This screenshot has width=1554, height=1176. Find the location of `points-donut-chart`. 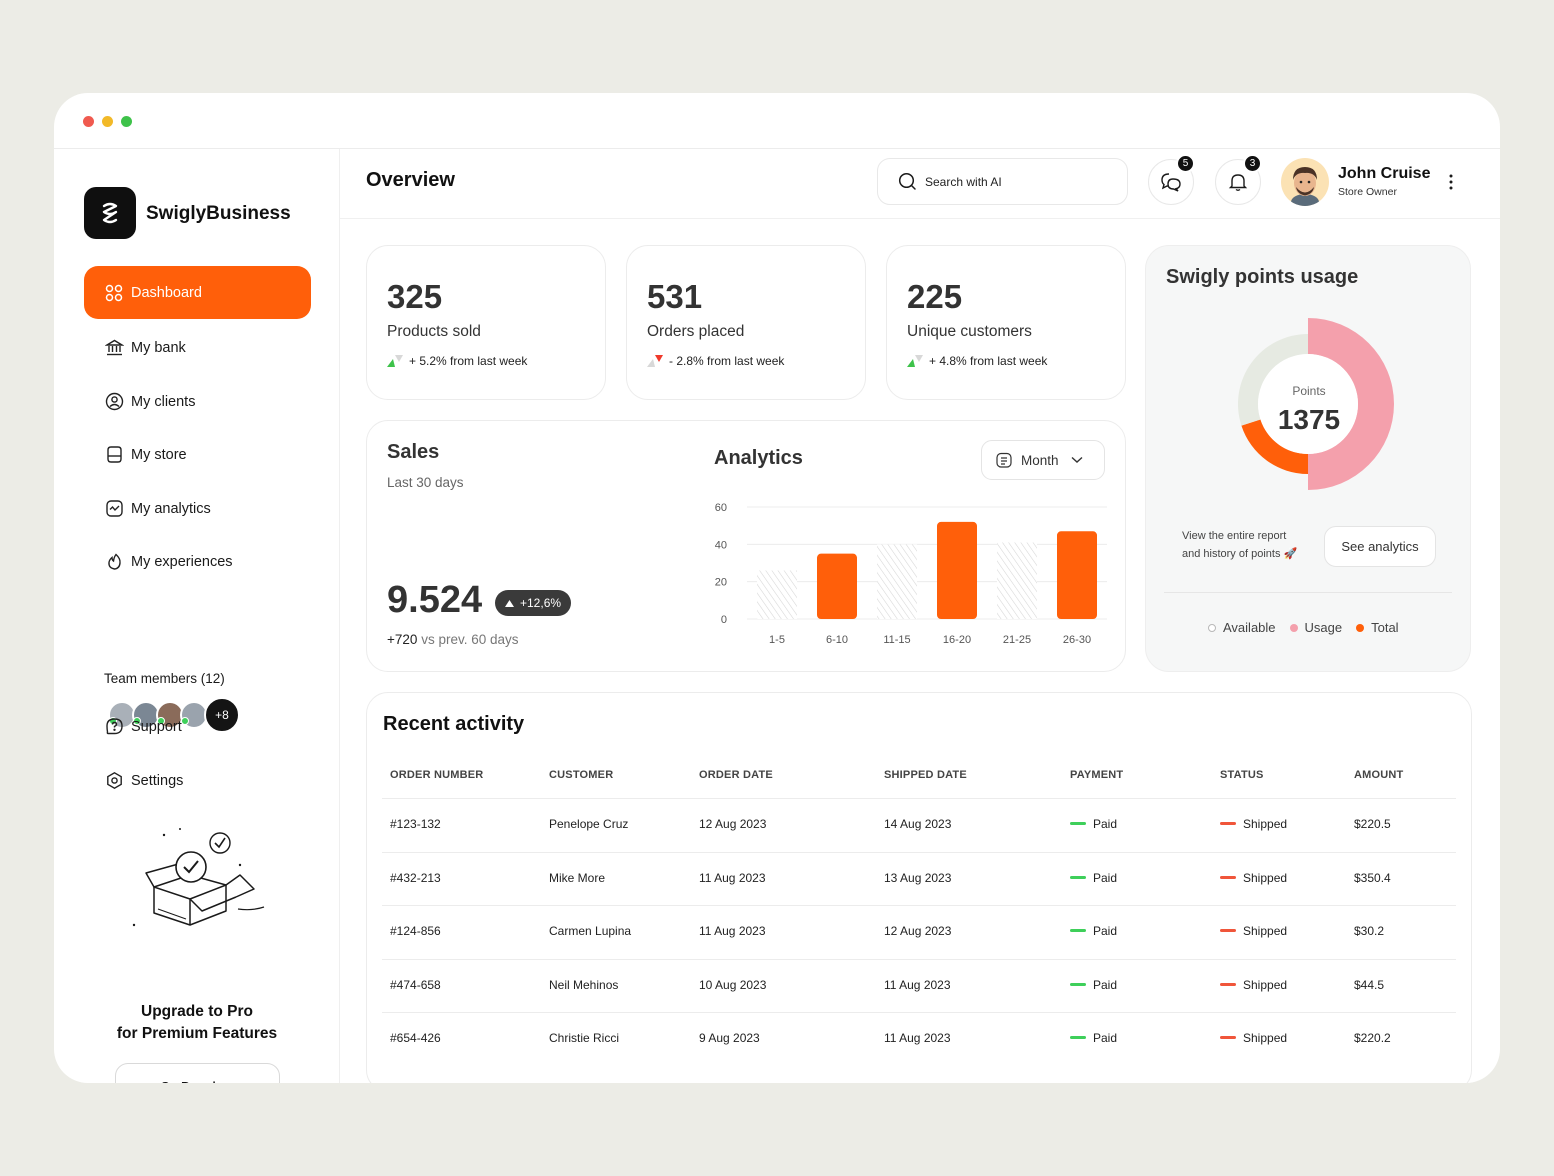

points-donut-chart is located at coordinates (1315, 404).